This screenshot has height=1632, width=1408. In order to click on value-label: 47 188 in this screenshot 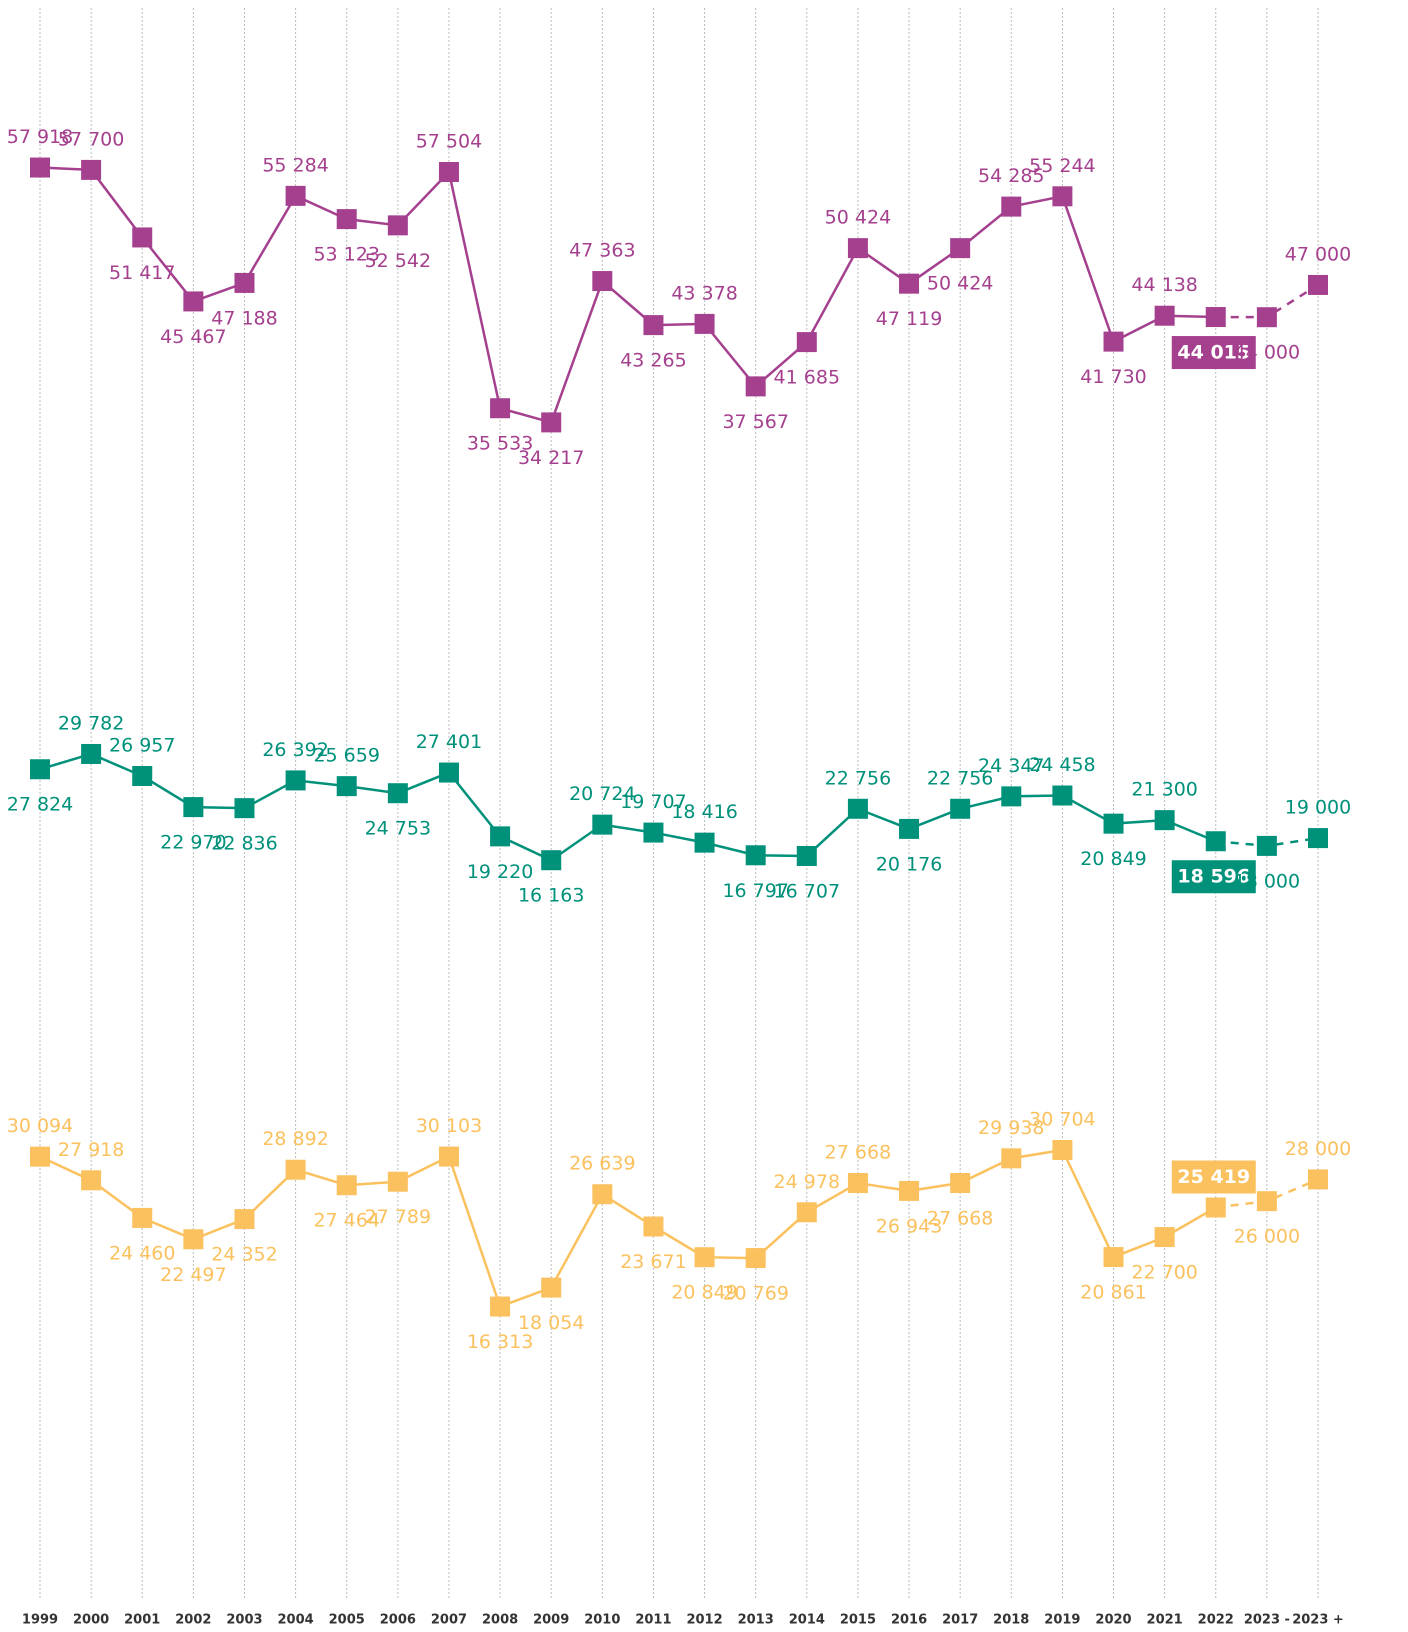, I will do `click(244, 318)`.